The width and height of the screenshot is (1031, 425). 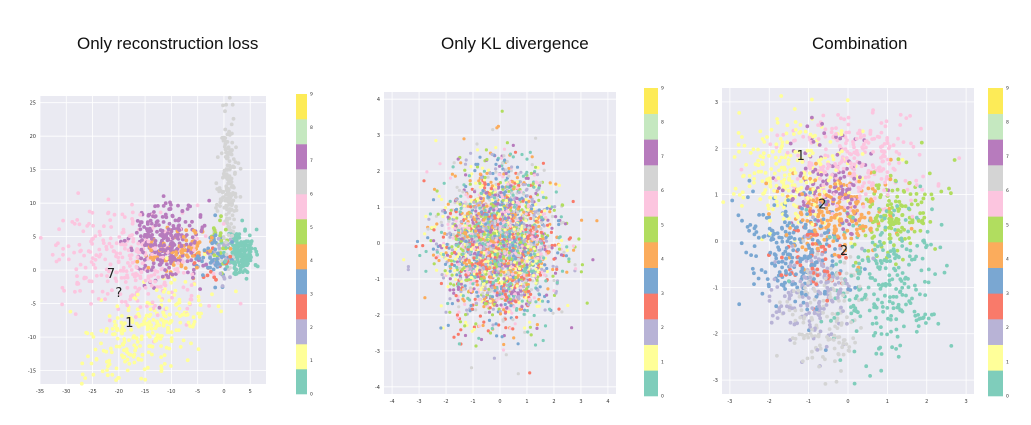 I want to click on y-tick-label: 0, so click(x=34, y=271).